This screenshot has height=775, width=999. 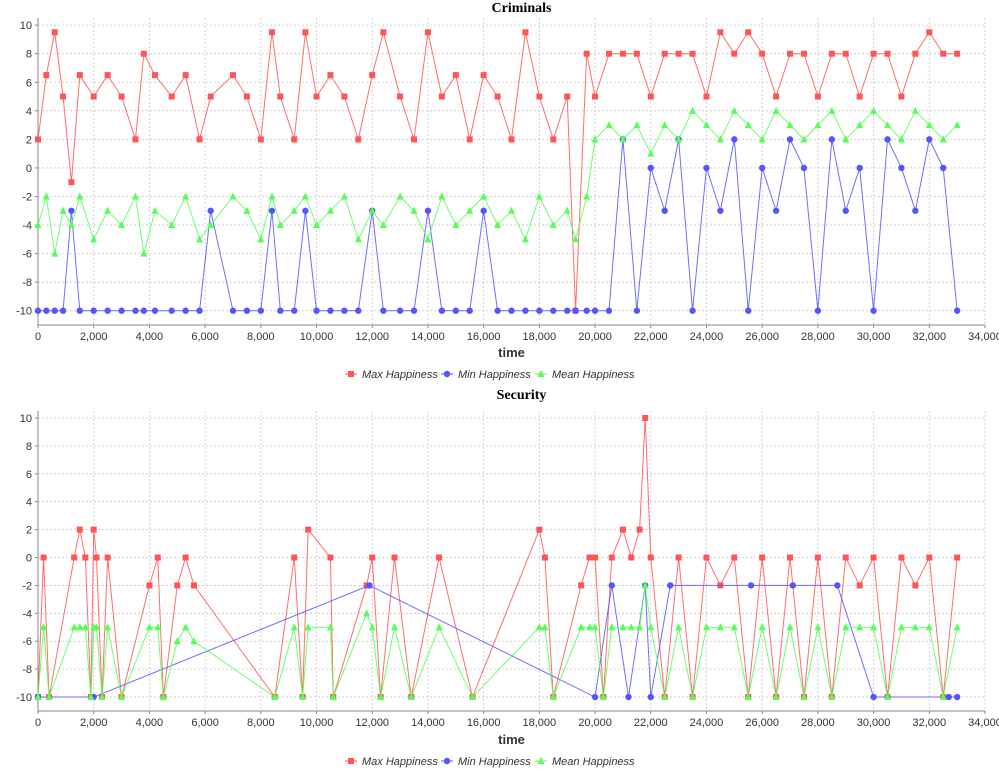 I want to click on y-tick-label: 4, so click(x=29, y=503).